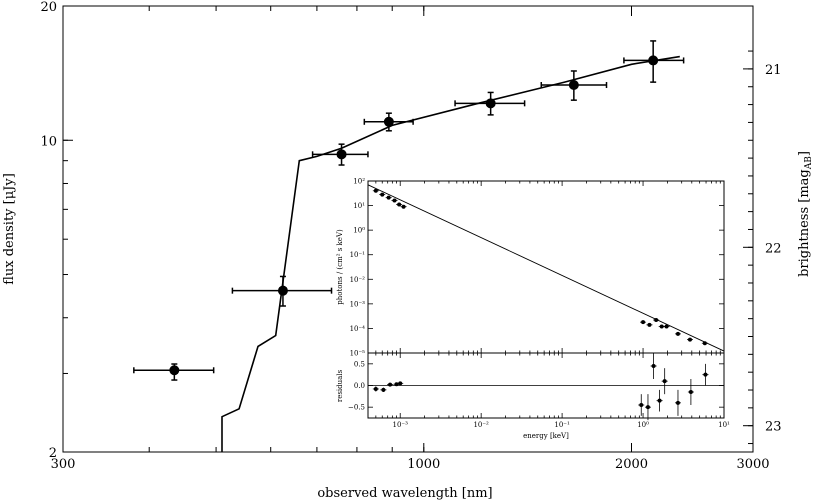 This screenshot has height=502, width=813. What do you see at coordinates (359, 182) in the screenshot?
I see `inset-y-tick-label: 10²` at bounding box center [359, 182].